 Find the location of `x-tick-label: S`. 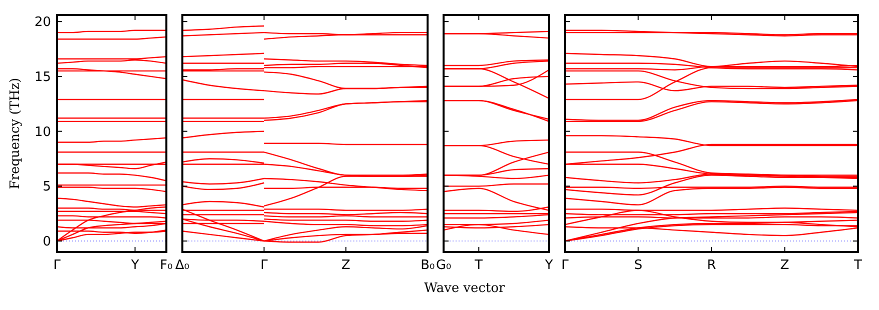

x-tick-label: S is located at coordinates (638, 265).